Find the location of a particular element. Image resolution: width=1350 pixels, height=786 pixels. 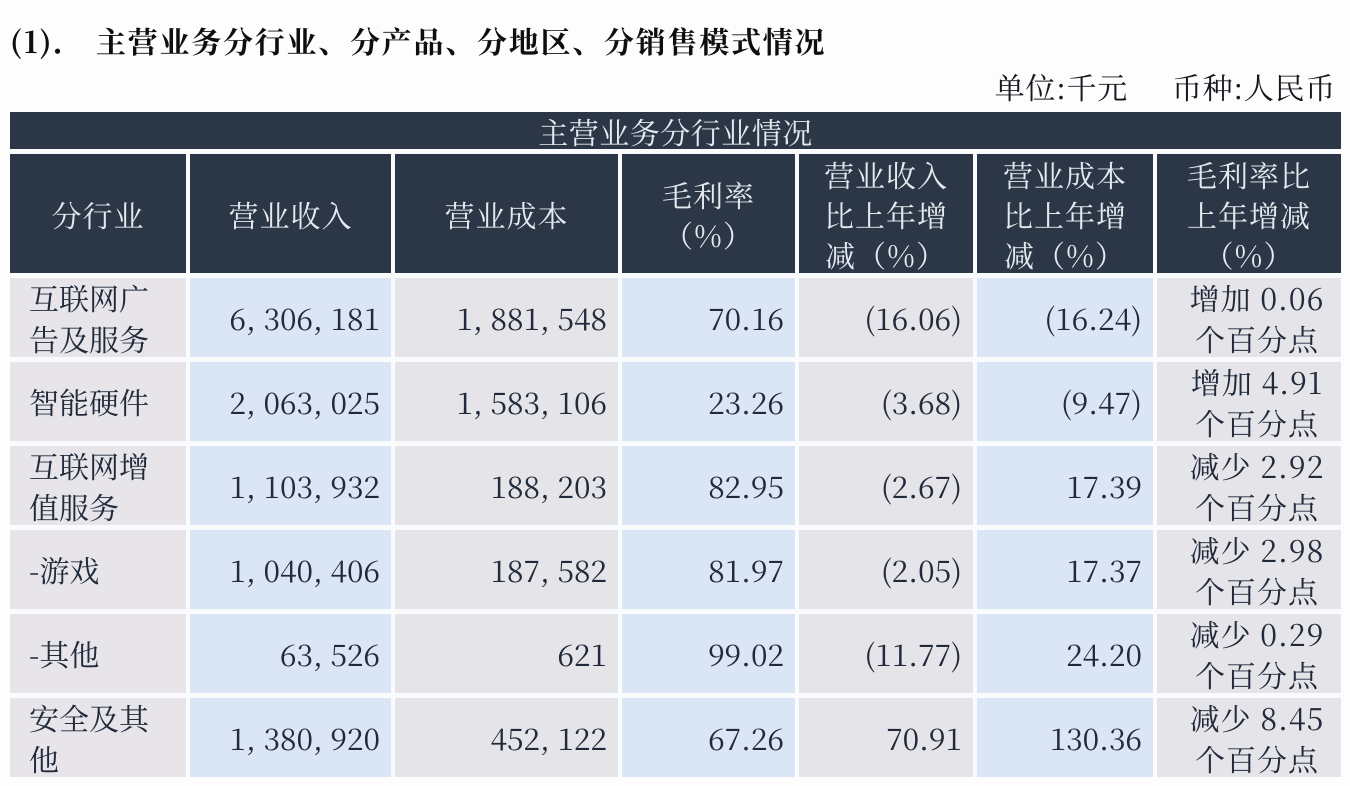

cell-cost: 187, 582 is located at coordinates (506, 569).